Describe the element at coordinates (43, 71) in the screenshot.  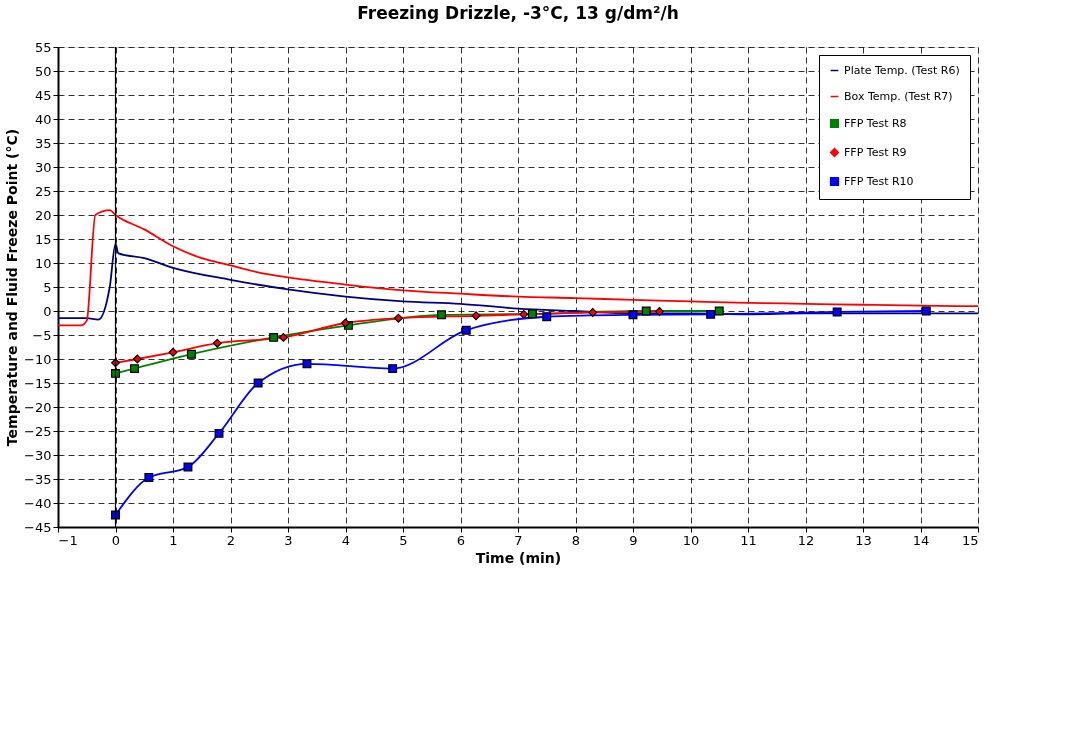
I see `y-tick-label: 50` at that location.